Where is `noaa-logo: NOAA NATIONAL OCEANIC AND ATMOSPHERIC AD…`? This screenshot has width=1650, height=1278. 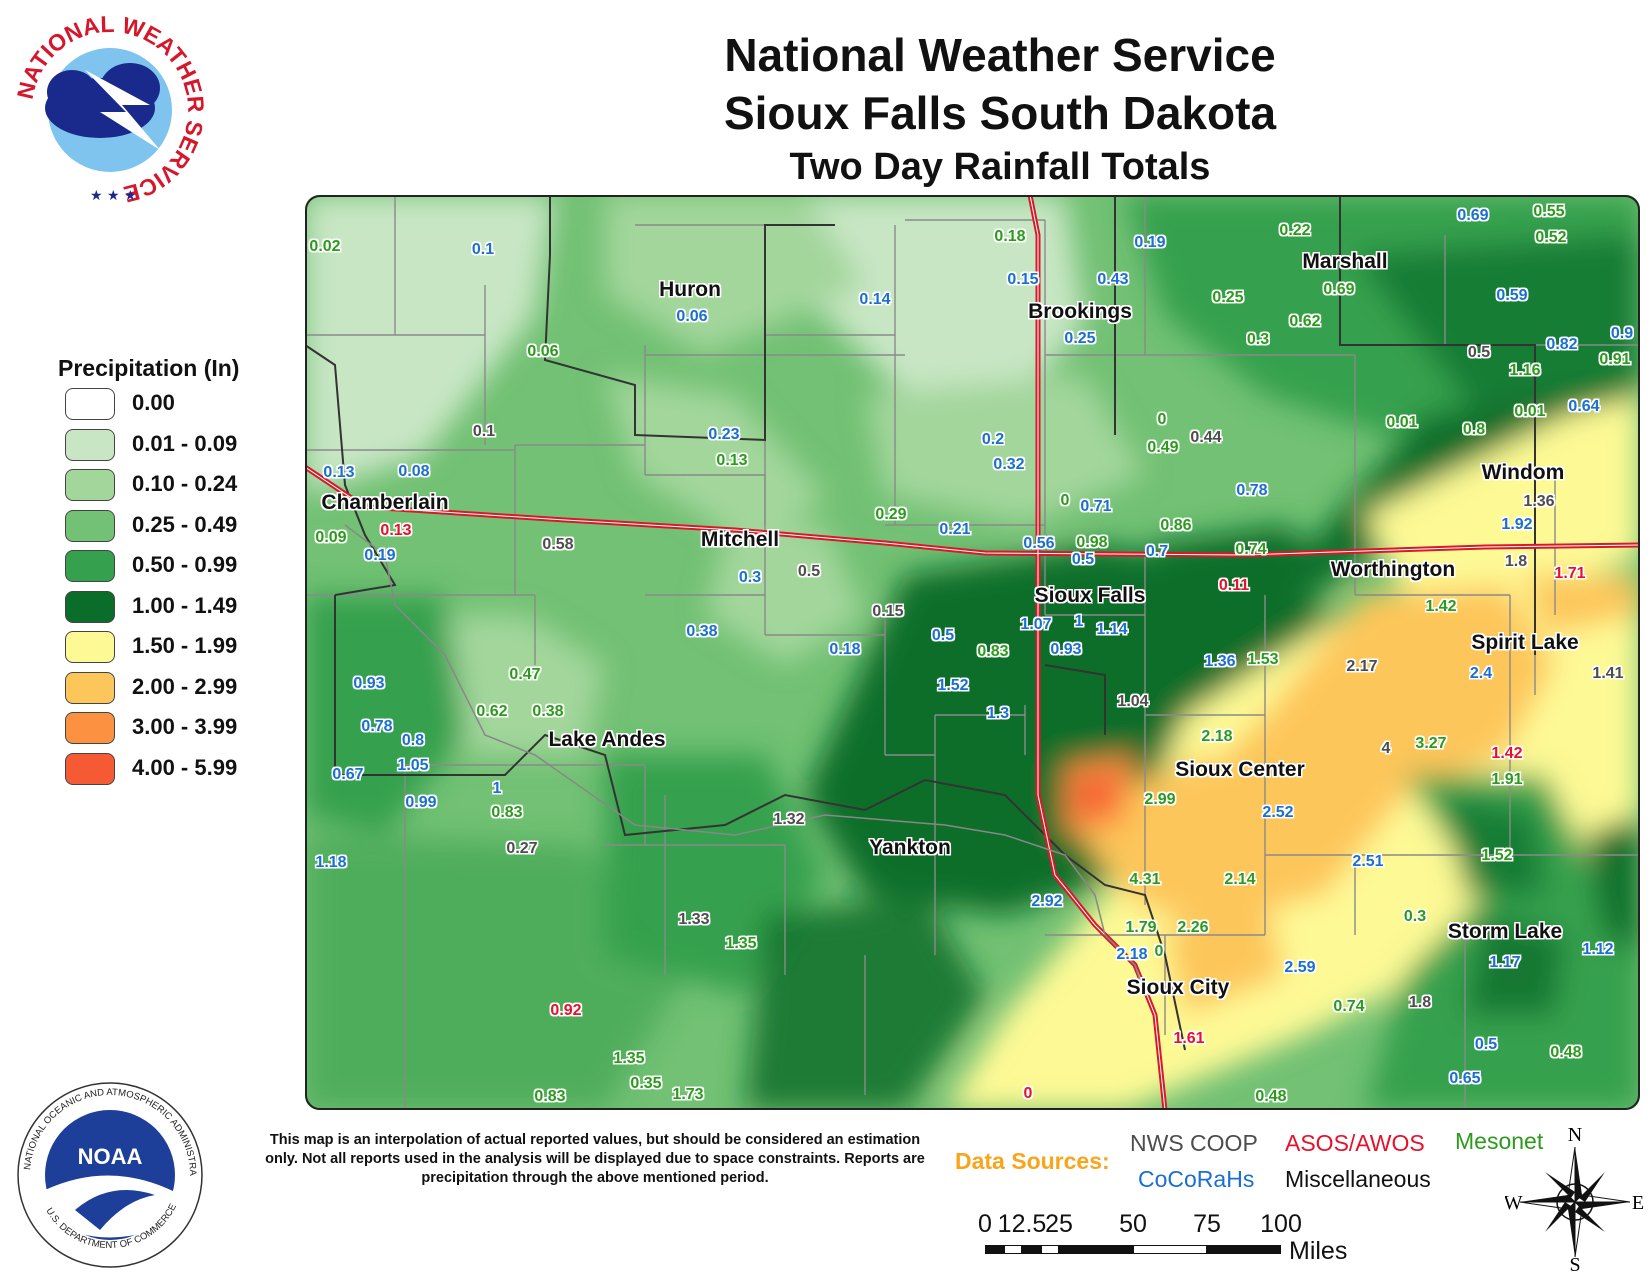
noaa-logo: NOAA NATIONAL OCEANIC AND ATMOSPHERIC AD… is located at coordinates (108, 1171).